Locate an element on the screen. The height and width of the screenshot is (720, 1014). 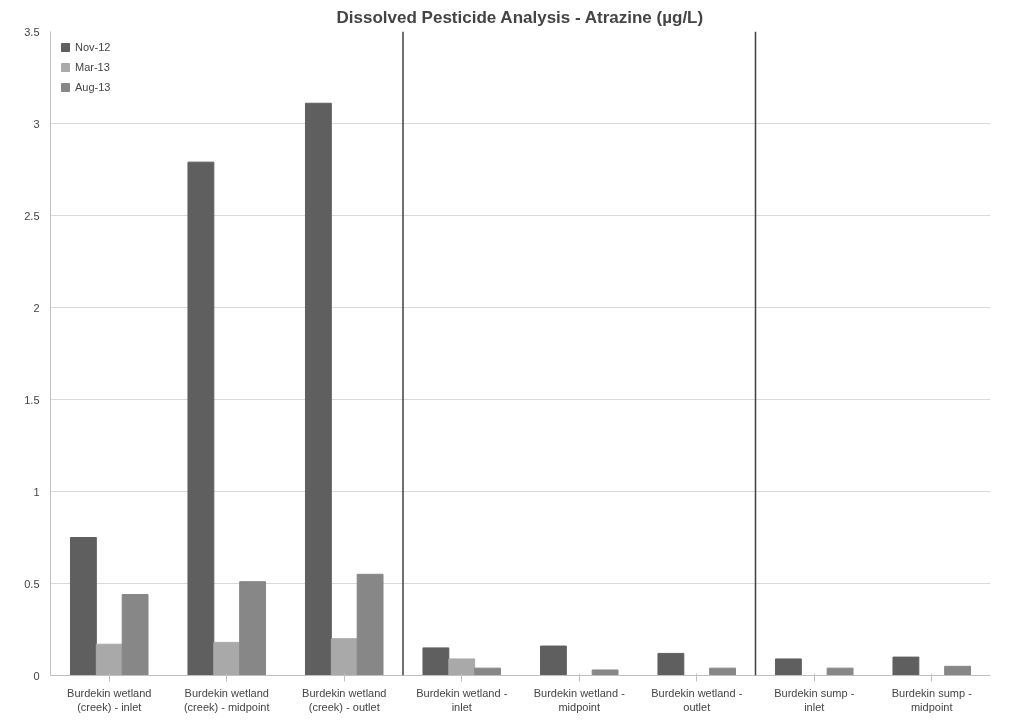
legend-label: Aug-13 is located at coordinates (93, 87).